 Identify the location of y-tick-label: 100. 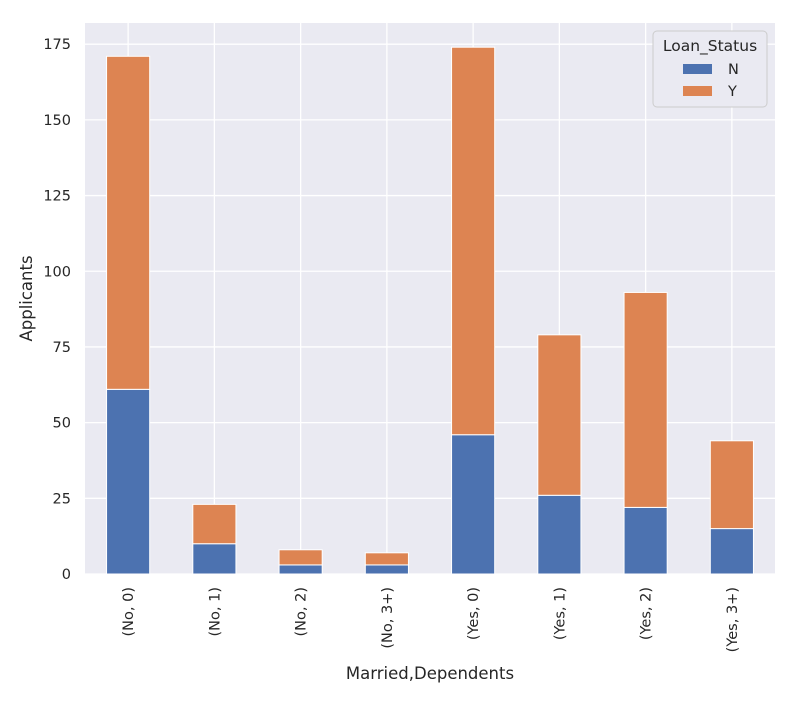
(57, 272).